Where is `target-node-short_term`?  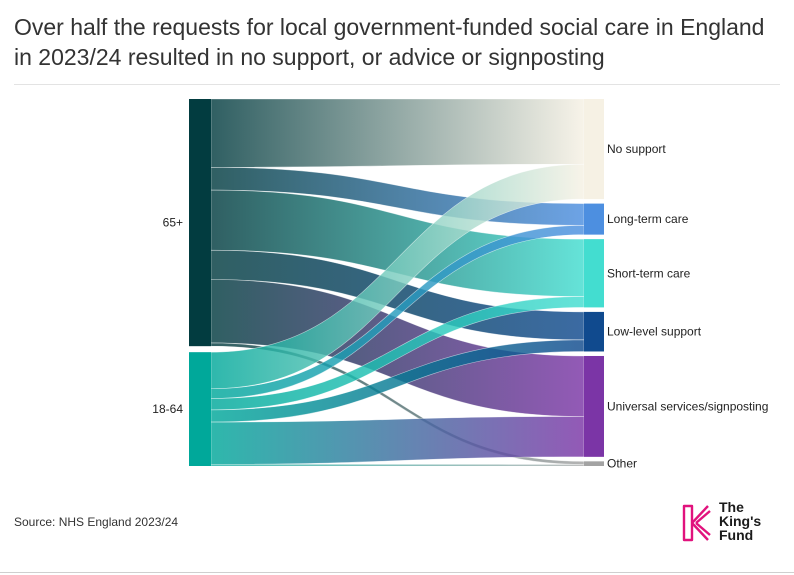 target-node-short_term is located at coordinates (594, 273).